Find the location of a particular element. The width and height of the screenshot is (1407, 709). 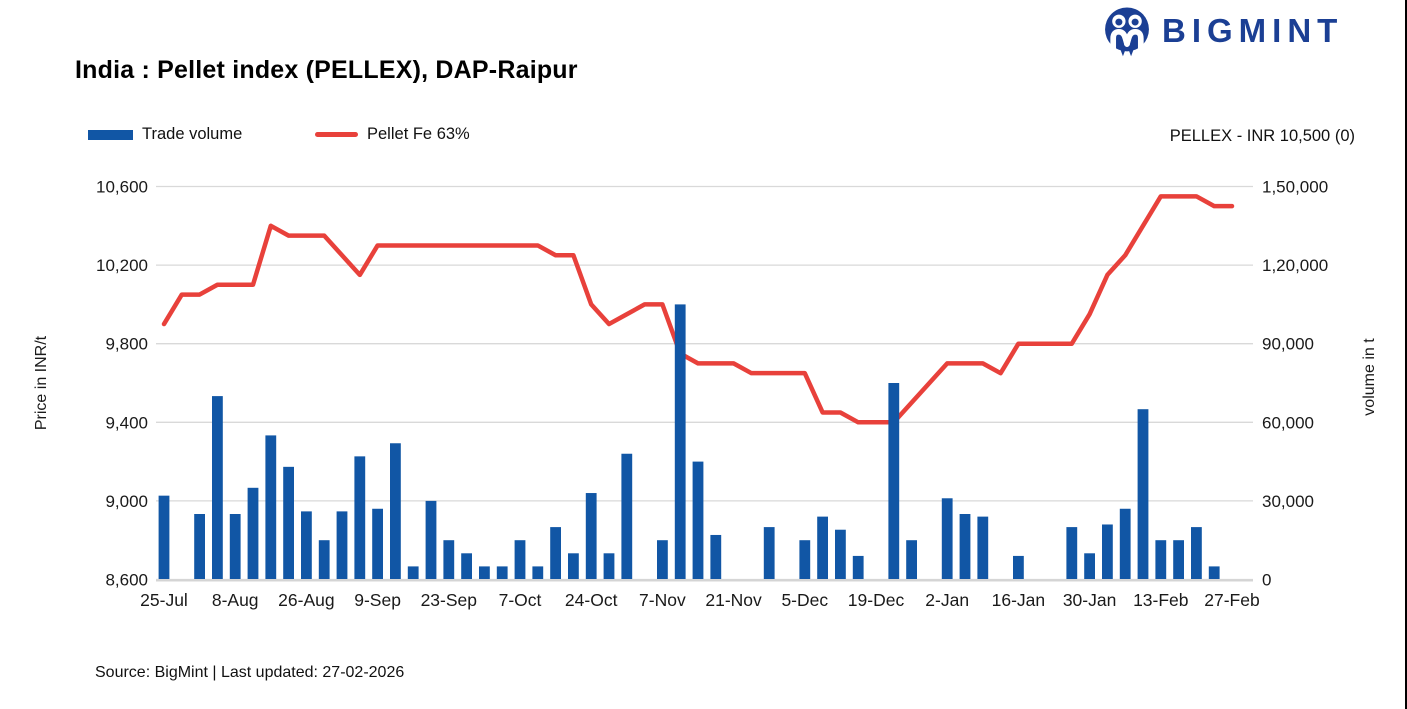

legend-pellet-fe63-label: Pellet Fe 63% is located at coordinates (418, 134).